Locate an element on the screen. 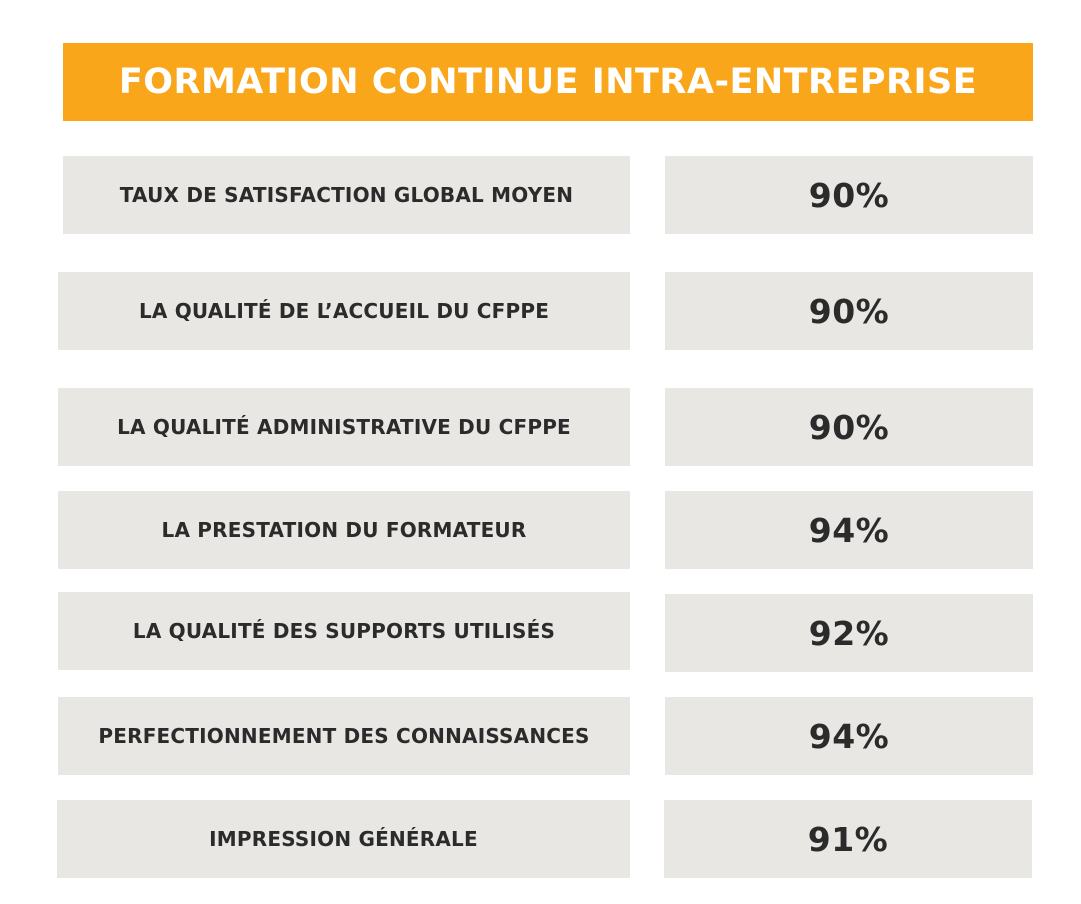 The image size is (1081, 904). title-banner: FORMATION CONTINUE INTRA-ENTREPRISE is located at coordinates (548, 82).